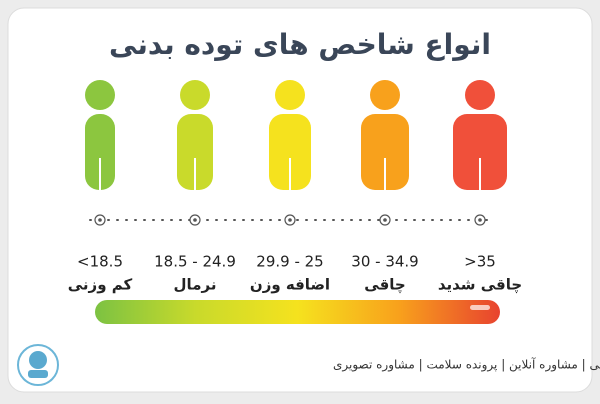 This screenshot has width=600, height=404. I want to click on bmi-range: >35, so click(480, 262).